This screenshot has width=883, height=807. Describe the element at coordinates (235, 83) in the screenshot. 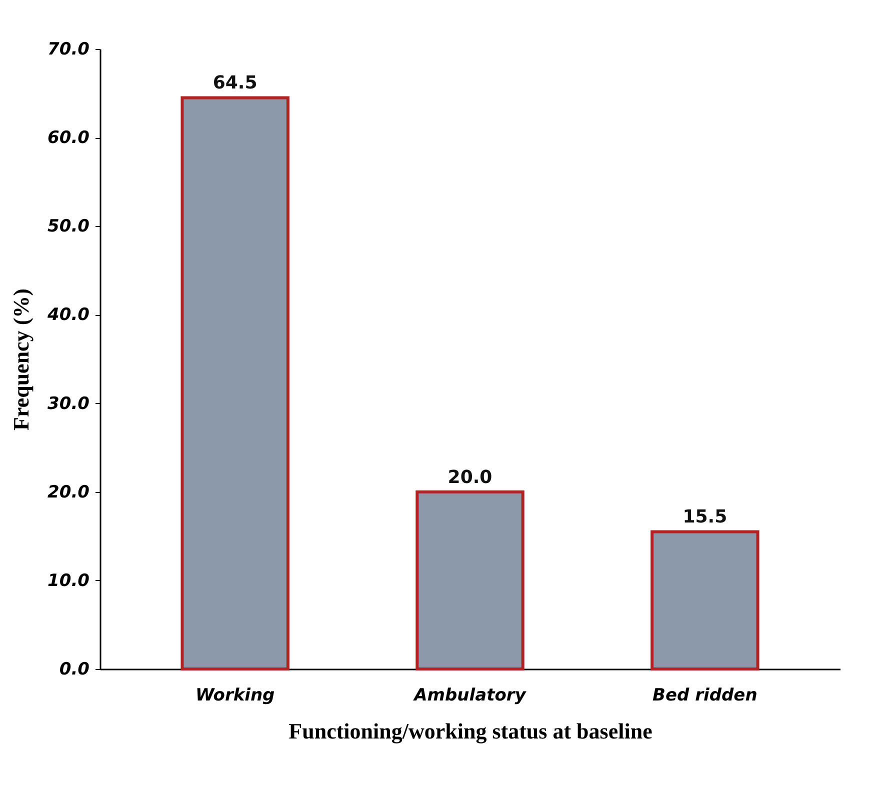

I see `data-label: 64.5` at that location.